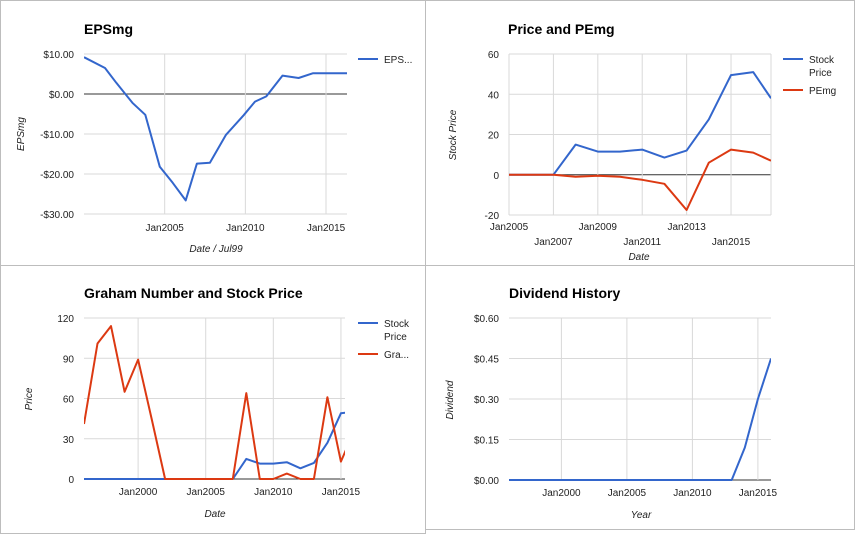 This screenshot has width=856, height=535. Describe the element at coordinates (21, 134) in the screenshot. I see `eps-y-axis-label: EPSmg` at that location.